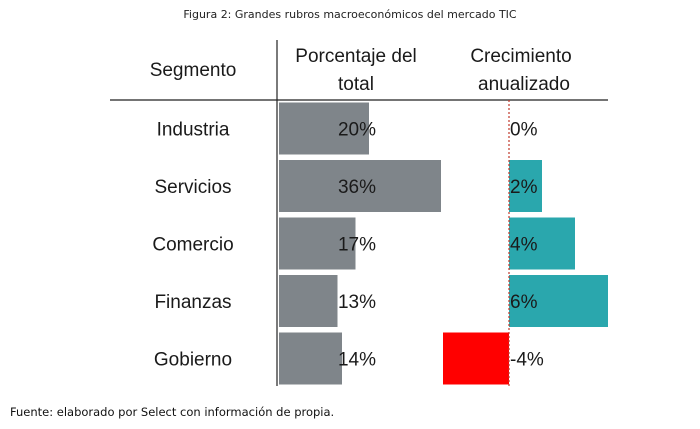 This screenshot has height=429, width=700. Describe the element at coordinates (524, 245) in the screenshot. I see `growth-value-label: 4%` at that location.